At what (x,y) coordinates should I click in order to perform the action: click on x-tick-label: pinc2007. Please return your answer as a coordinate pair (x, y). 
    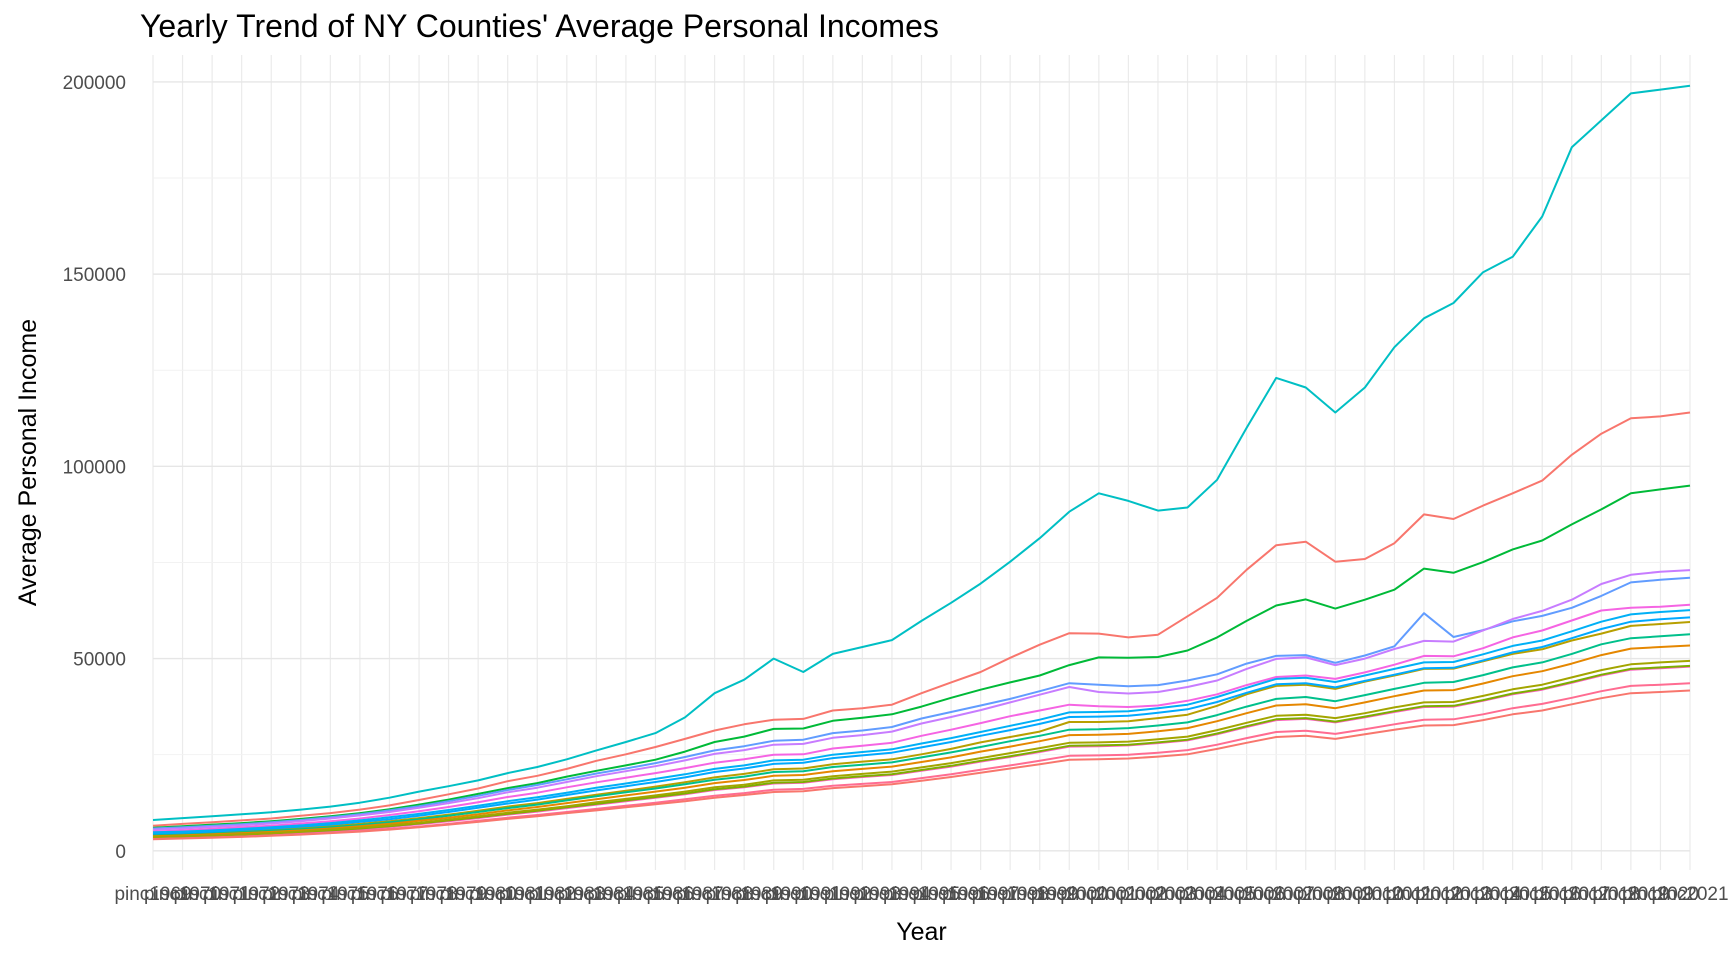
    Looking at the image, I should click on (1276, 894).